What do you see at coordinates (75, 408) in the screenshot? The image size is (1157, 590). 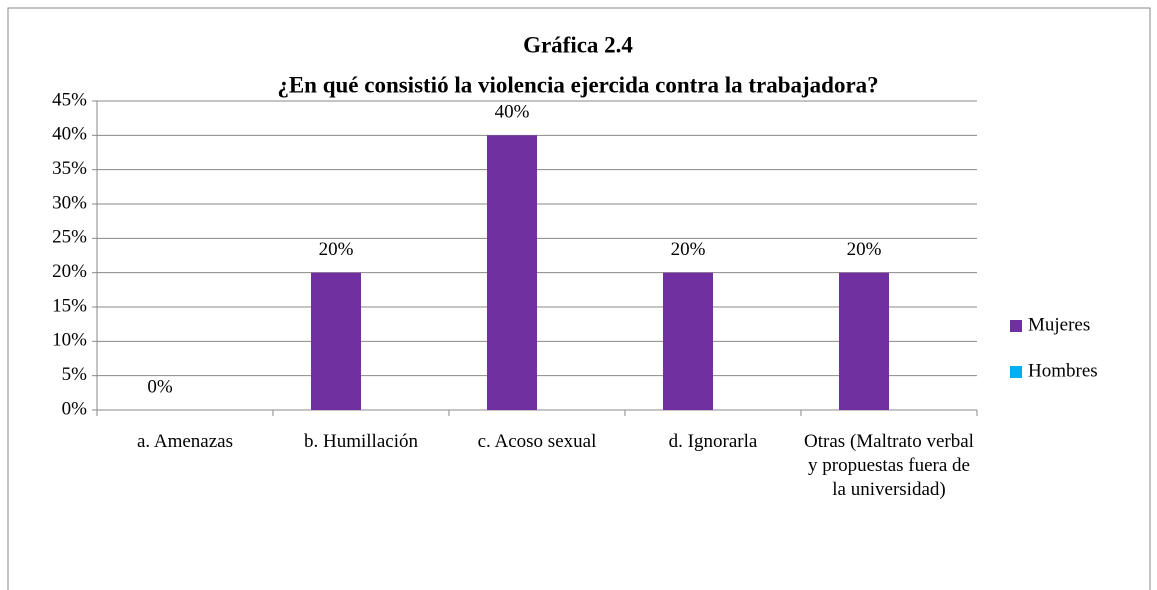 I see `y-tick-label: 0%` at bounding box center [75, 408].